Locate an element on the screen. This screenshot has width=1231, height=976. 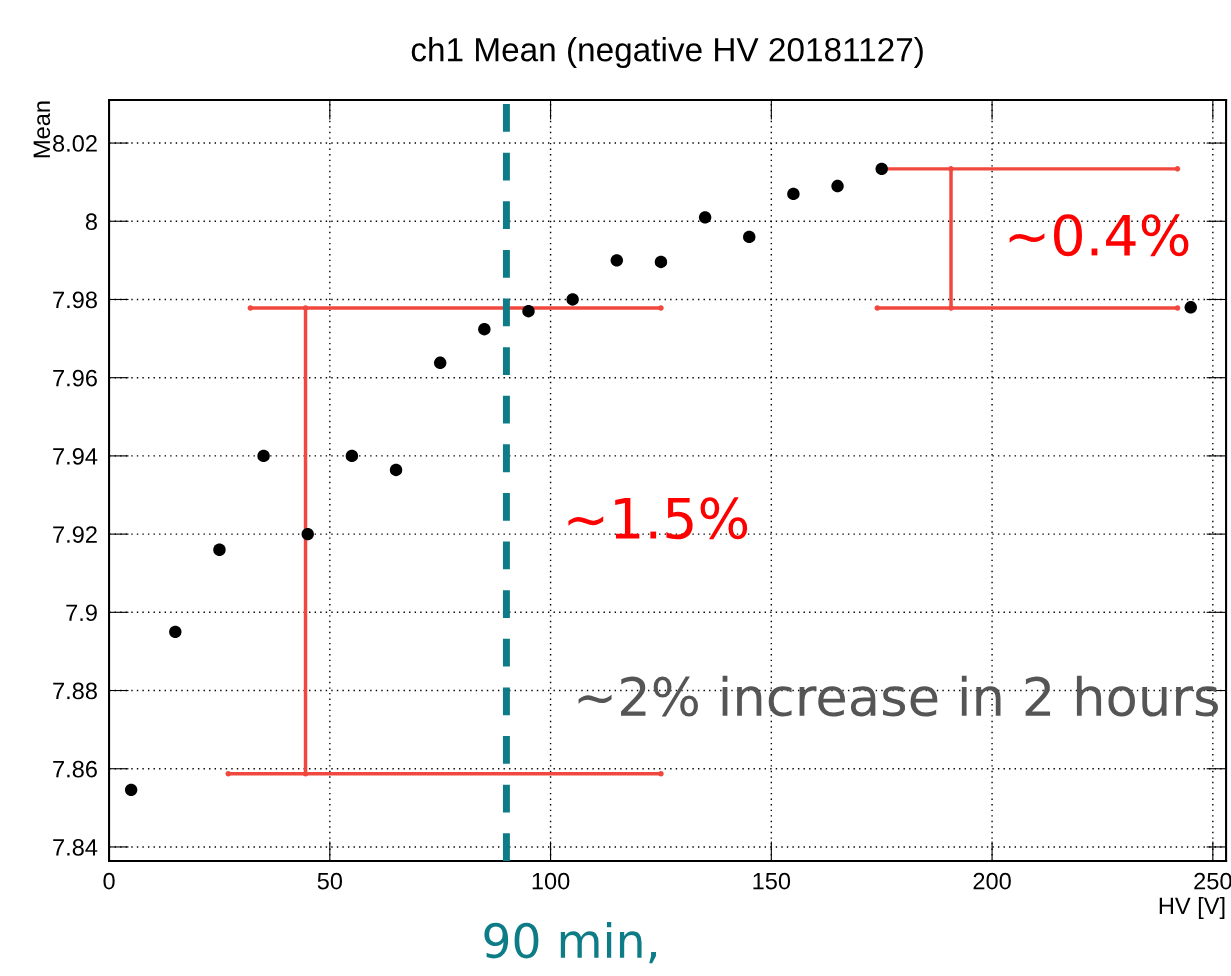
y-tick-label: 7.84 is located at coordinates (75, 847).